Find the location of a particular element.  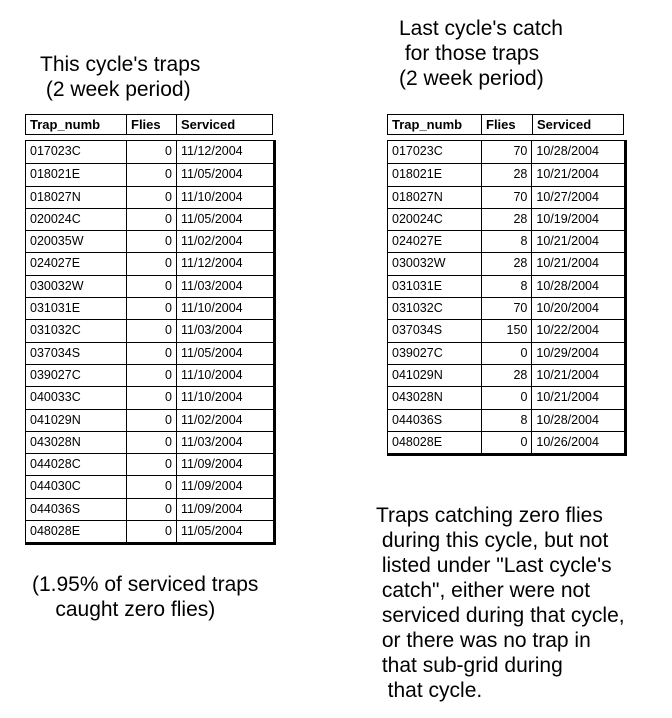

table-row: 017023C 0 11/12/2004 is located at coordinates (149, 152).